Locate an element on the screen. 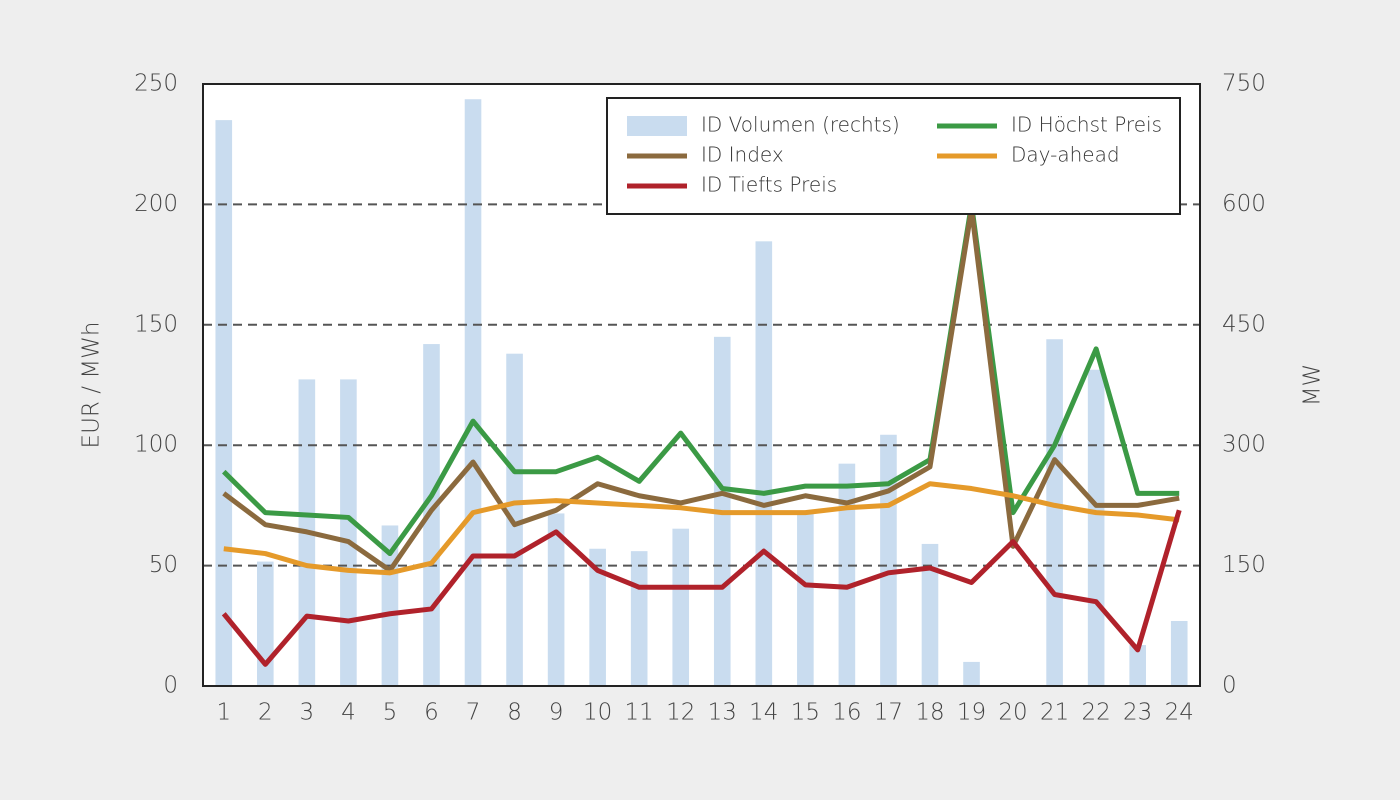 The width and height of the screenshot is (1400, 800). x-tick-label: 5 is located at coordinates (390, 713).